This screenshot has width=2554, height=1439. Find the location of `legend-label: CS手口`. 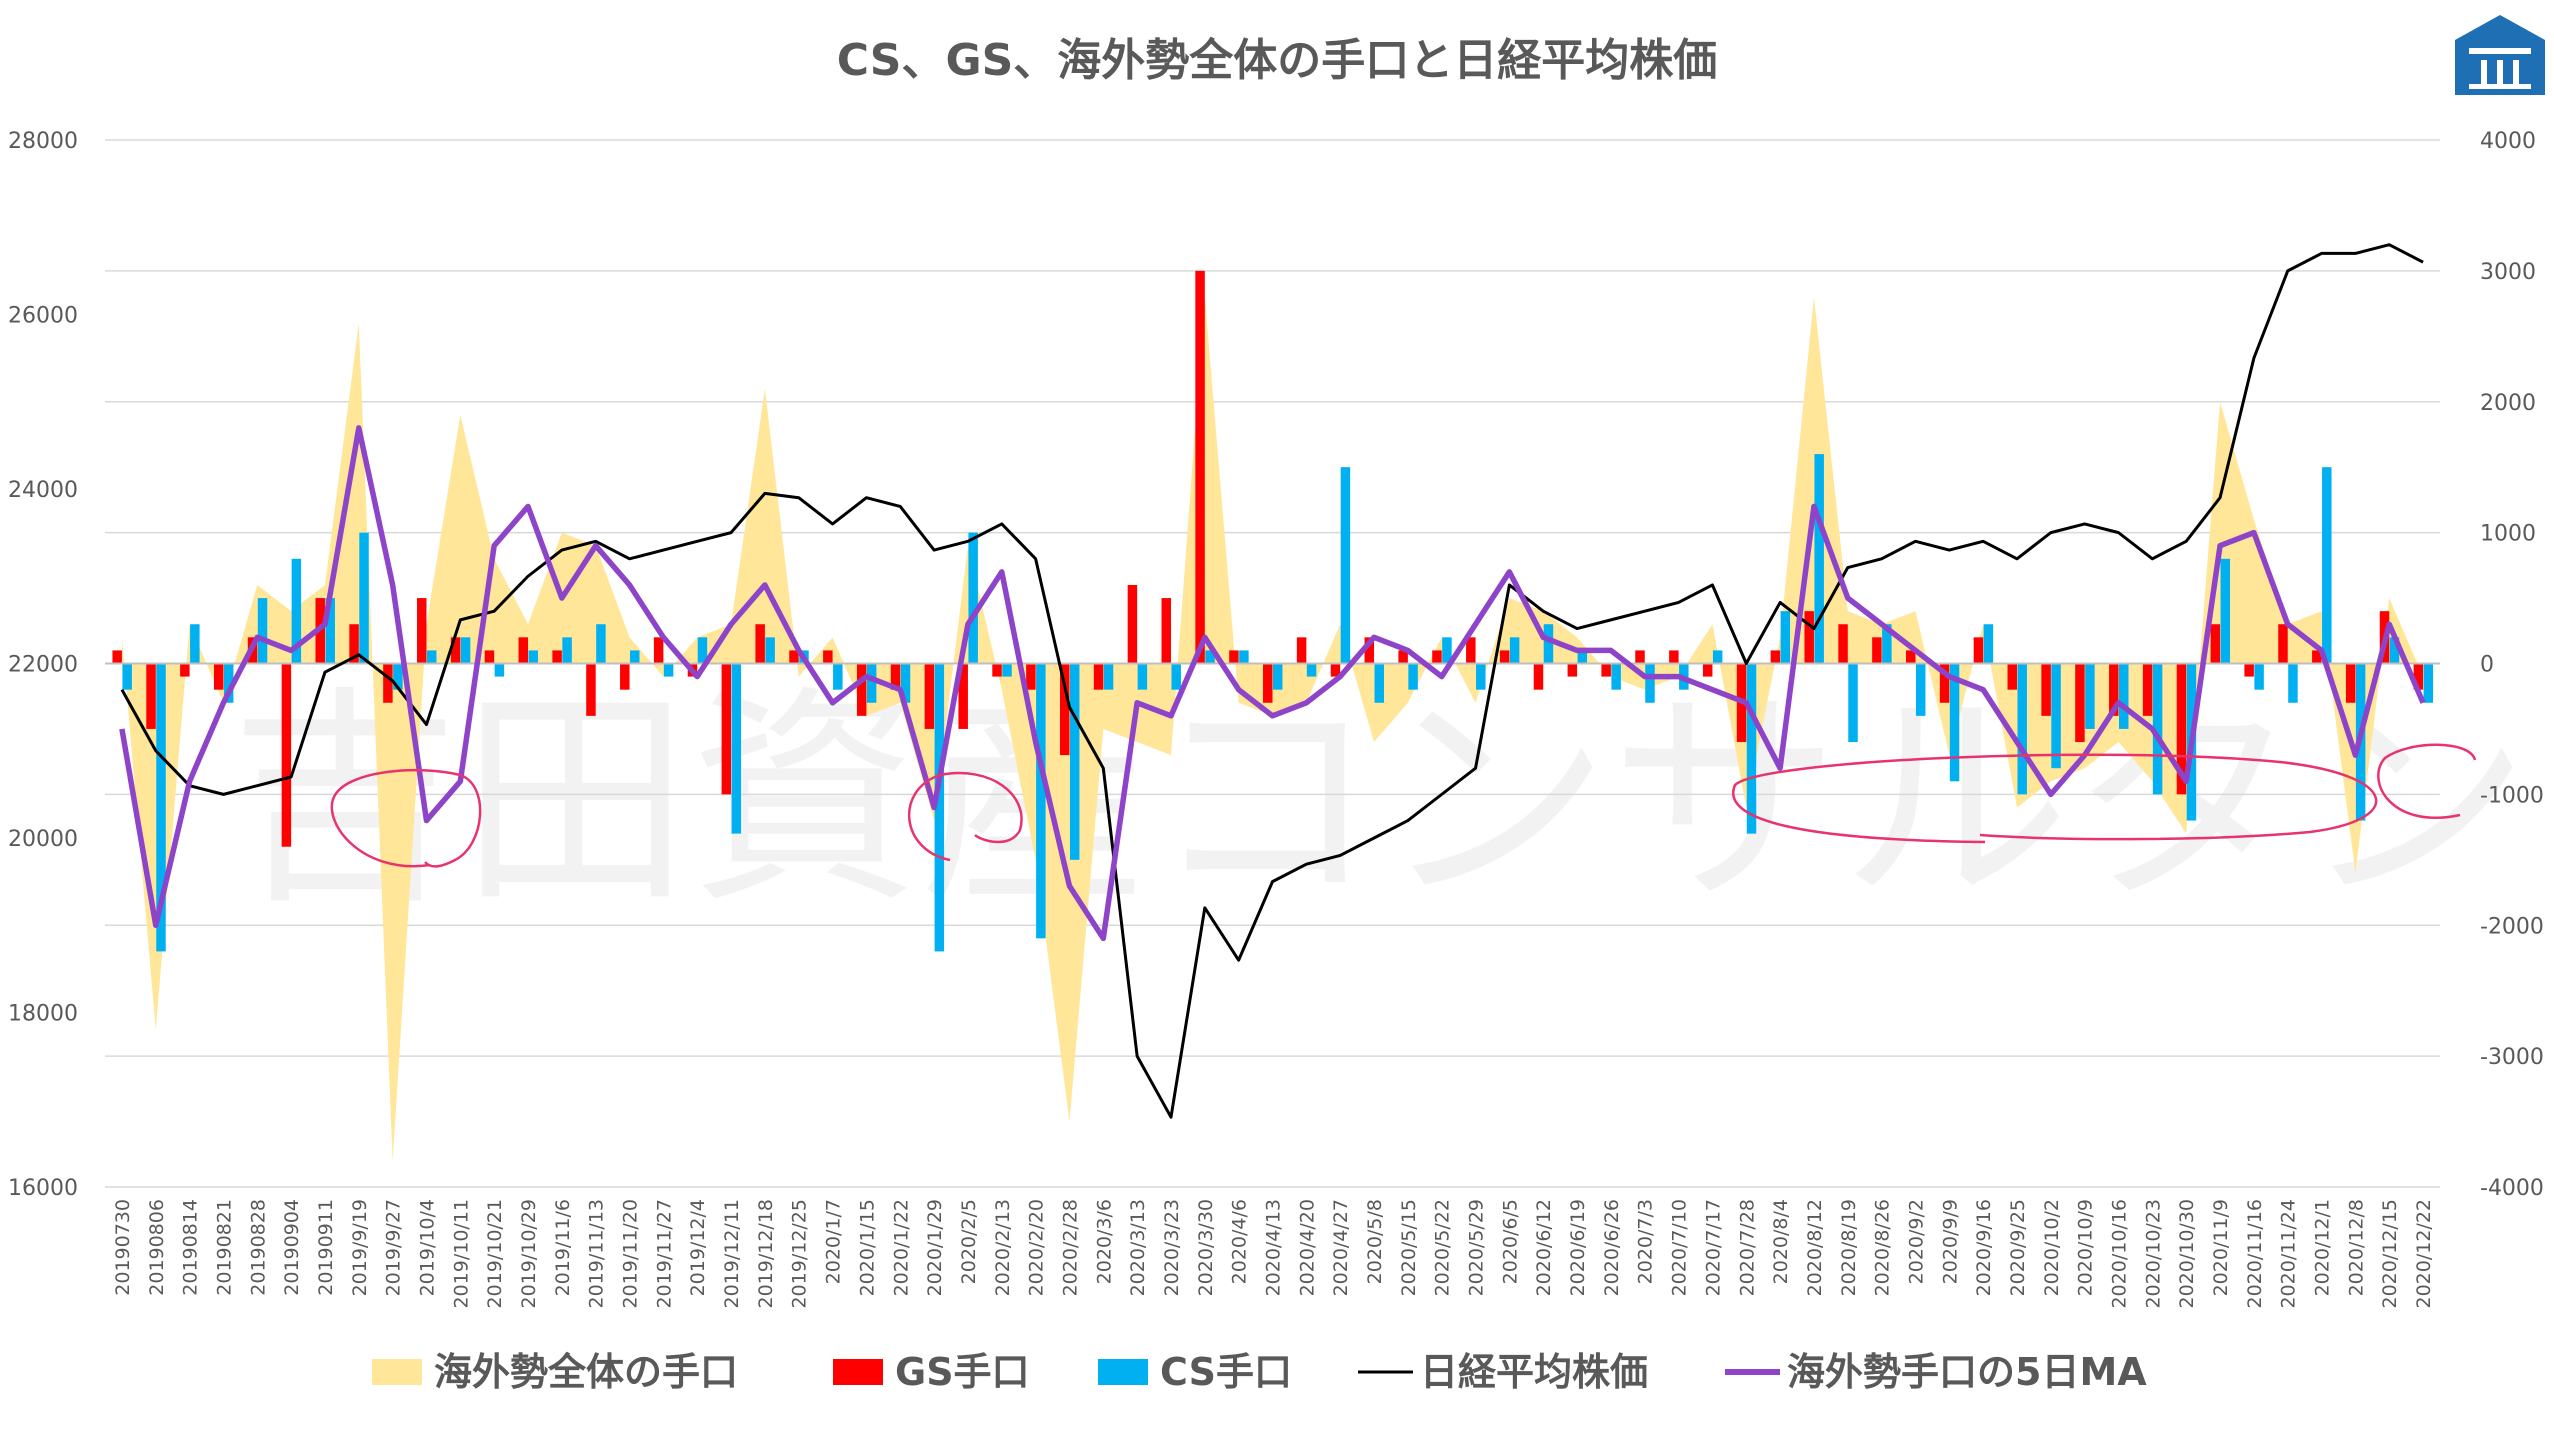

legend-label: CS手口 is located at coordinates (1226, 1372).